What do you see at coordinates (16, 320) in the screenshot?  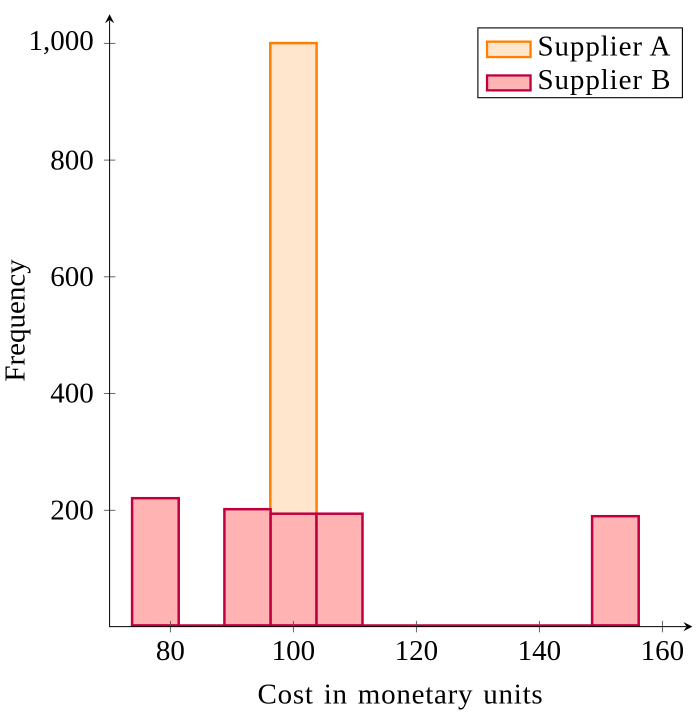 I see `svg-text: Frequency` at bounding box center [16, 320].